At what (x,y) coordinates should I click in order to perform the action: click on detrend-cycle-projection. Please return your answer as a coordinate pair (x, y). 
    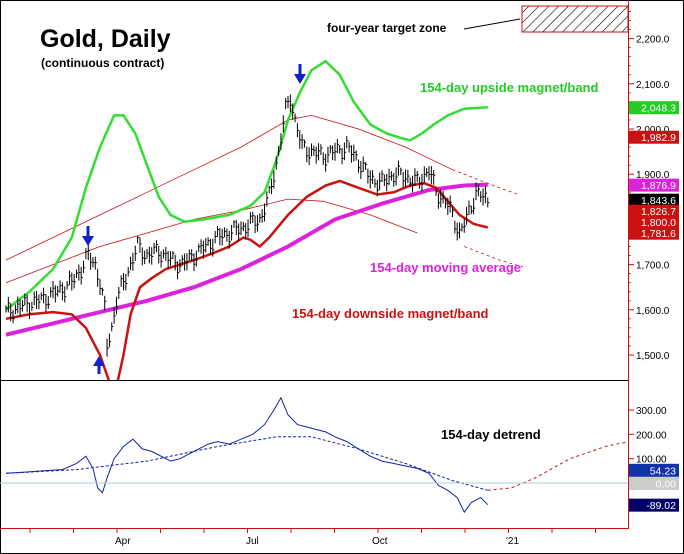
    Looking at the image, I should click on (557, 466).